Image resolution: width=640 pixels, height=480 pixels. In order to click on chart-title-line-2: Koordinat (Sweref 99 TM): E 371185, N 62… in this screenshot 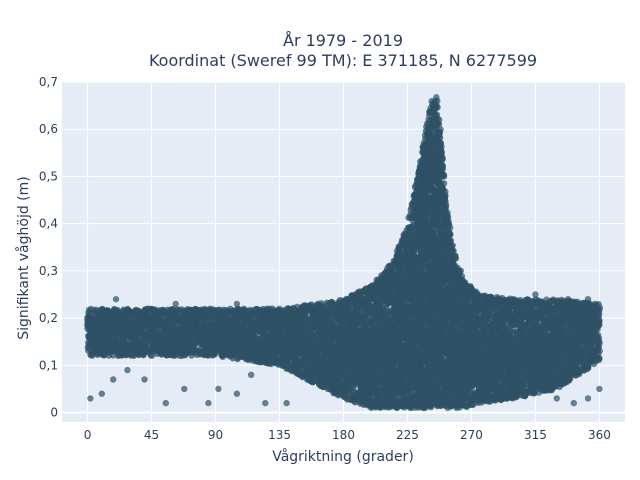, I will do `click(343, 60)`.